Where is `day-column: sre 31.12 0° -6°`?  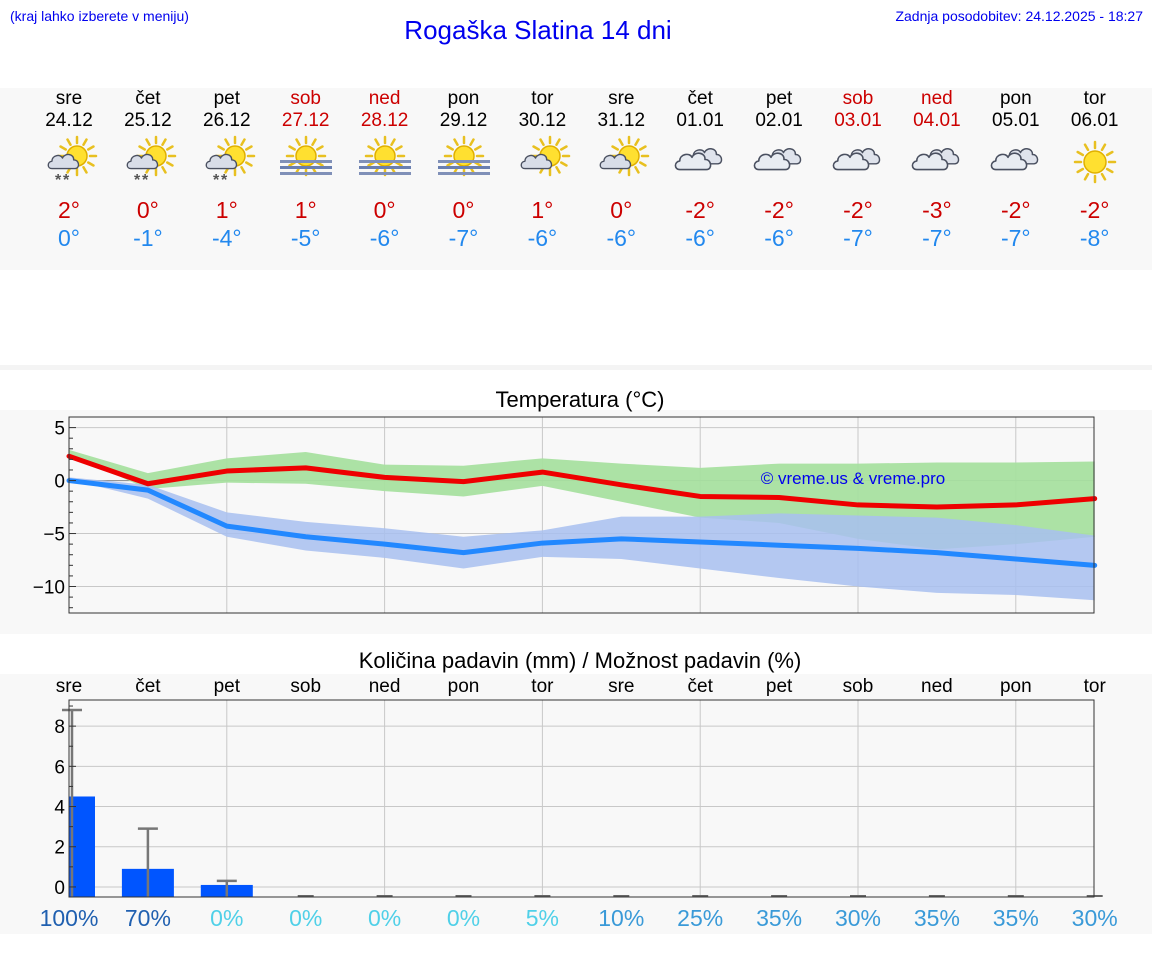
day-column: sre 31.12 0° -6° is located at coordinates (621, 170).